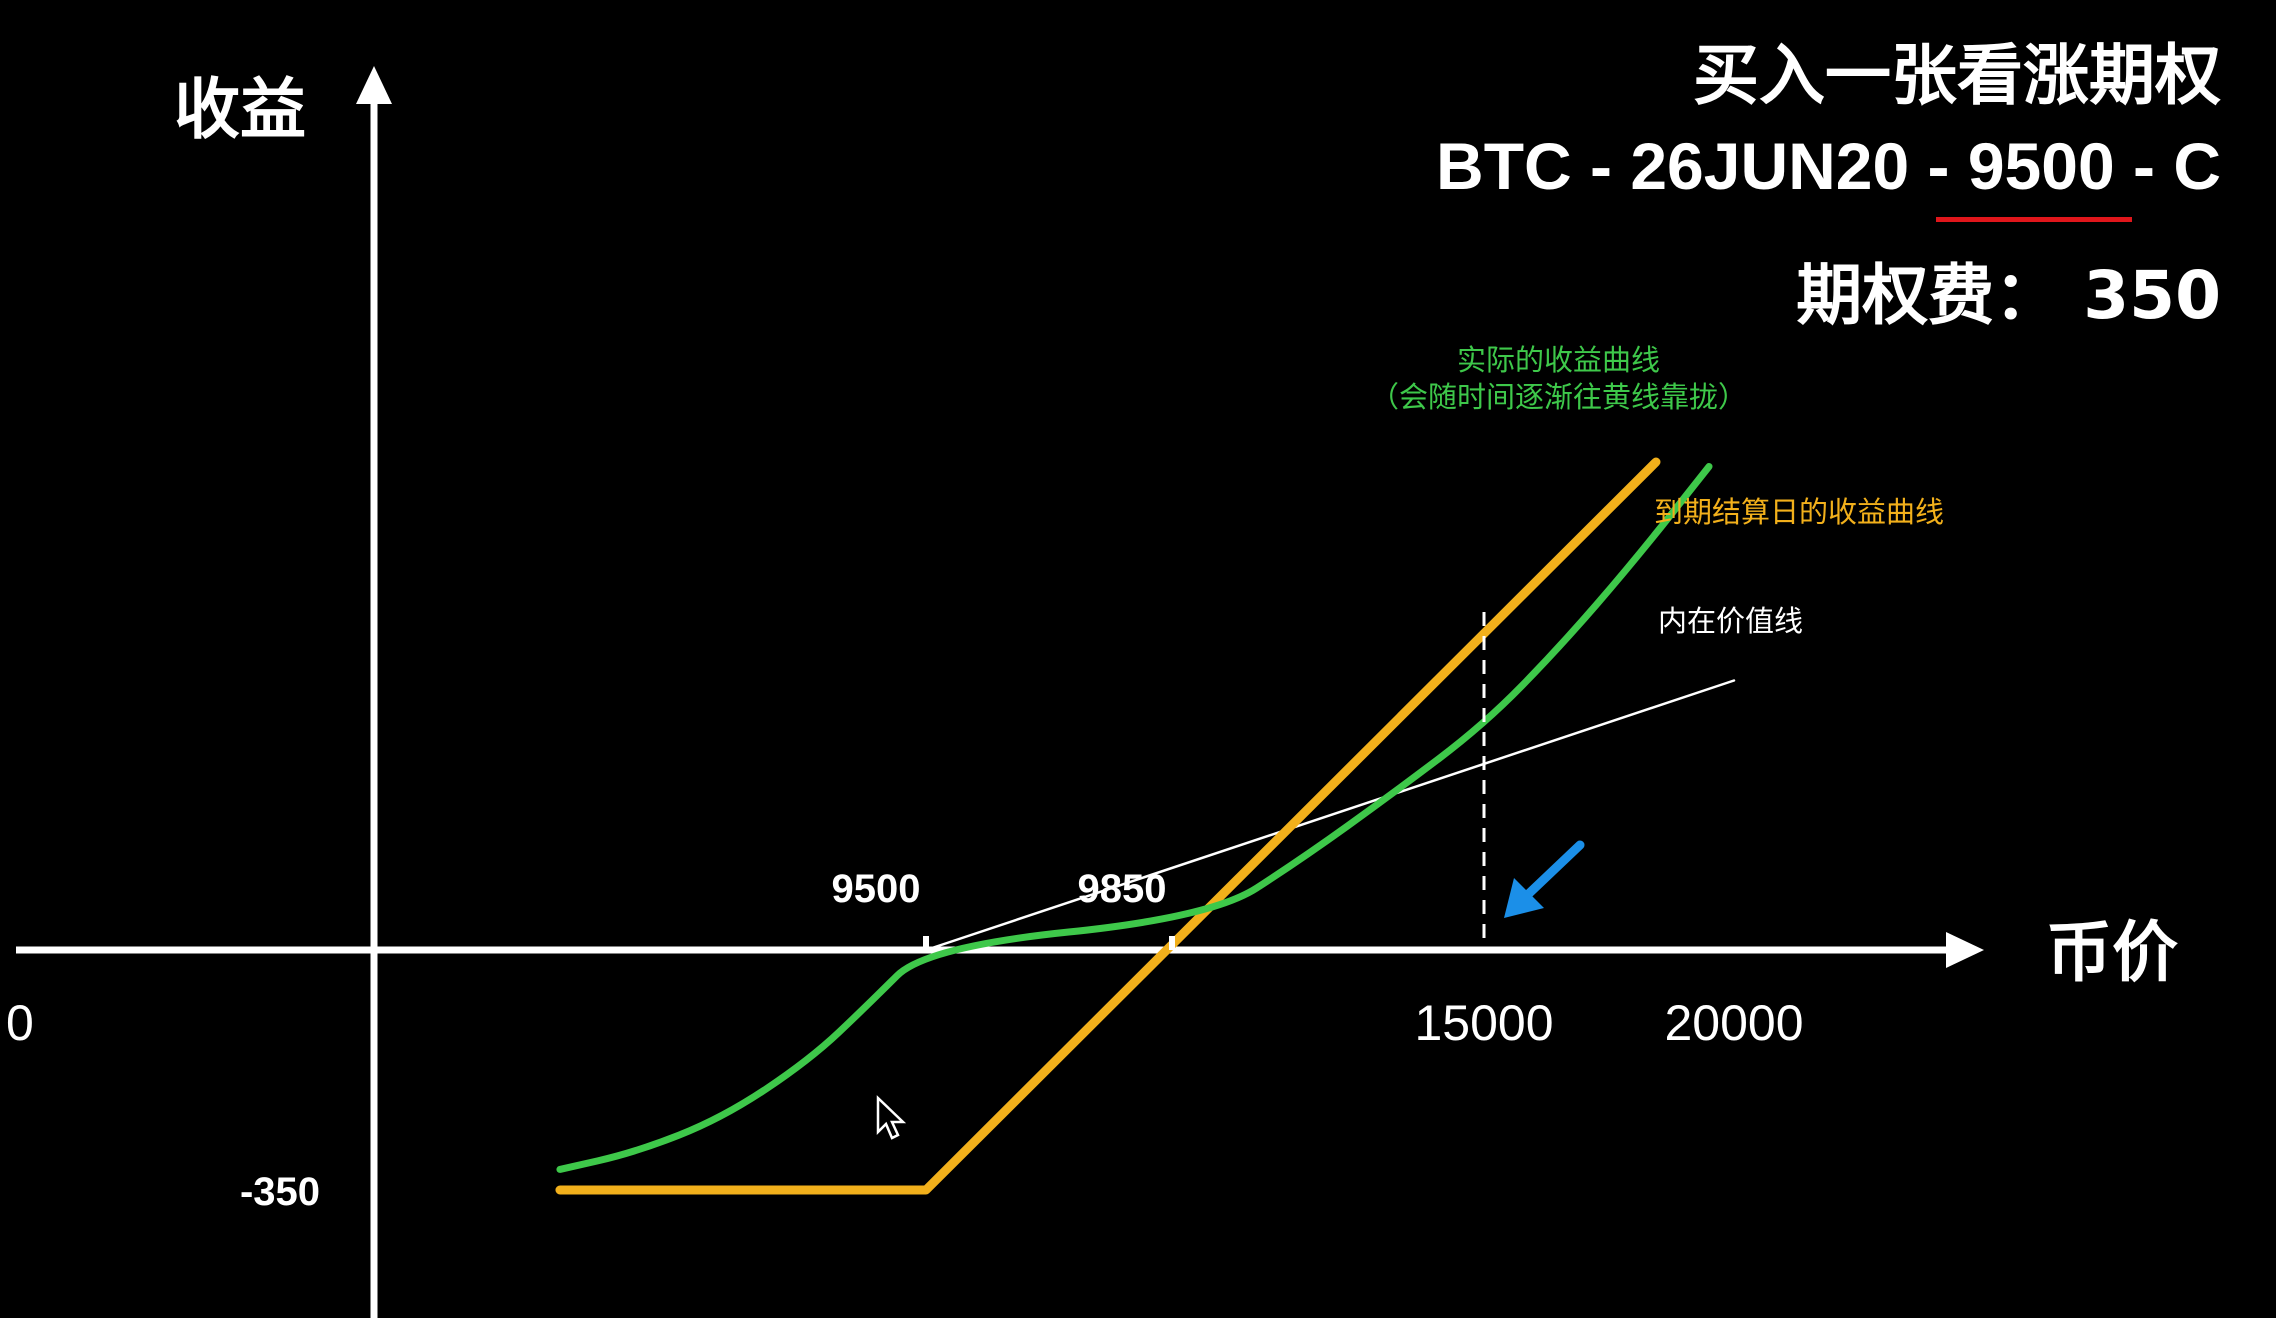 This screenshot has width=2276, height=1318. What do you see at coordinates (1957, 75) in the screenshot?
I see `chart-title: 买入一张看涨期权` at bounding box center [1957, 75].